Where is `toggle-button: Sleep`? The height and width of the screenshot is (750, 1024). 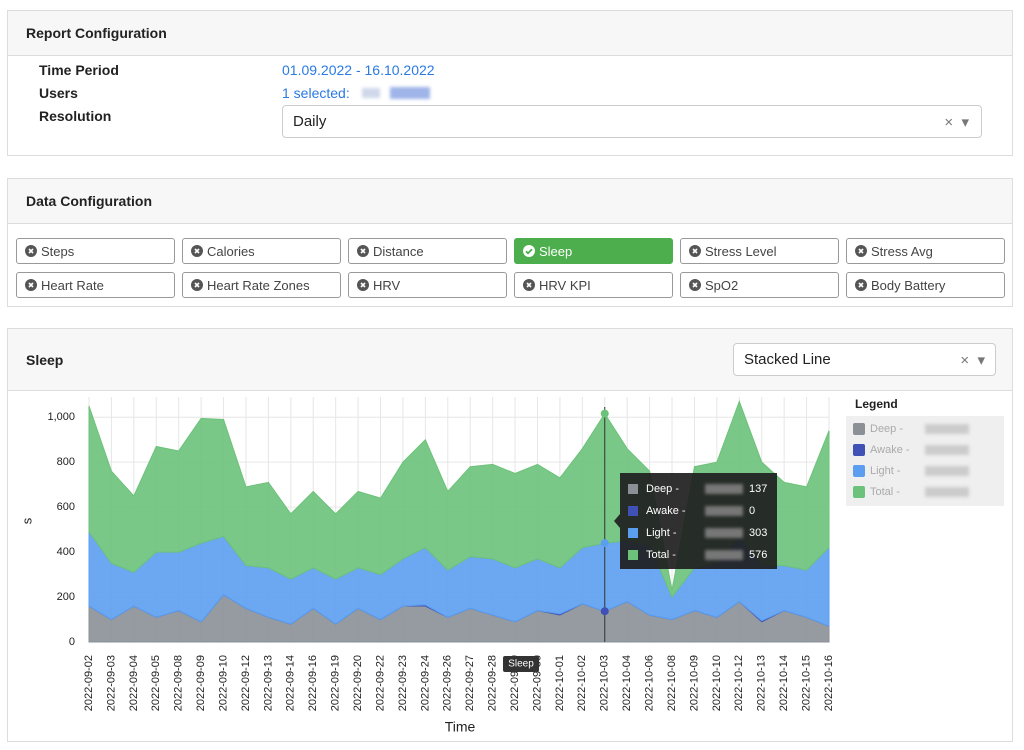 toggle-button: Sleep is located at coordinates (593, 251).